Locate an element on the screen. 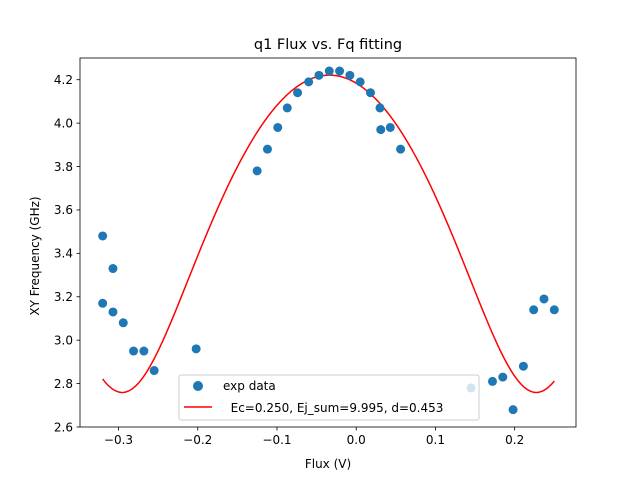  legend-label-exp-data: exp data is located at coordinates (249, 386).